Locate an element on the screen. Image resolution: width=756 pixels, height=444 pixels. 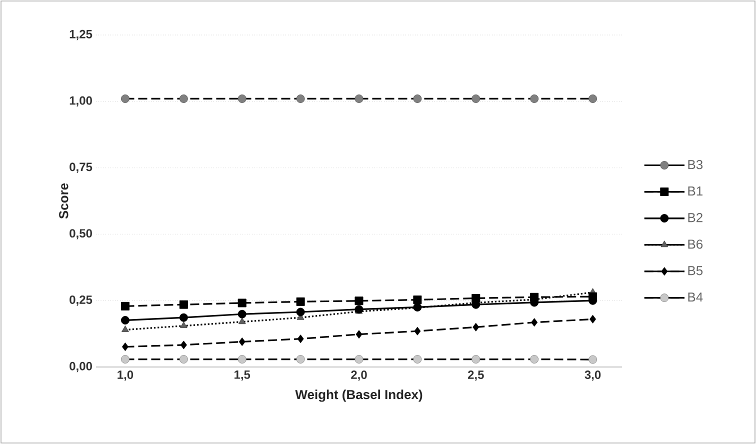
legend-label: B6 is located at coordinates (695, 244).